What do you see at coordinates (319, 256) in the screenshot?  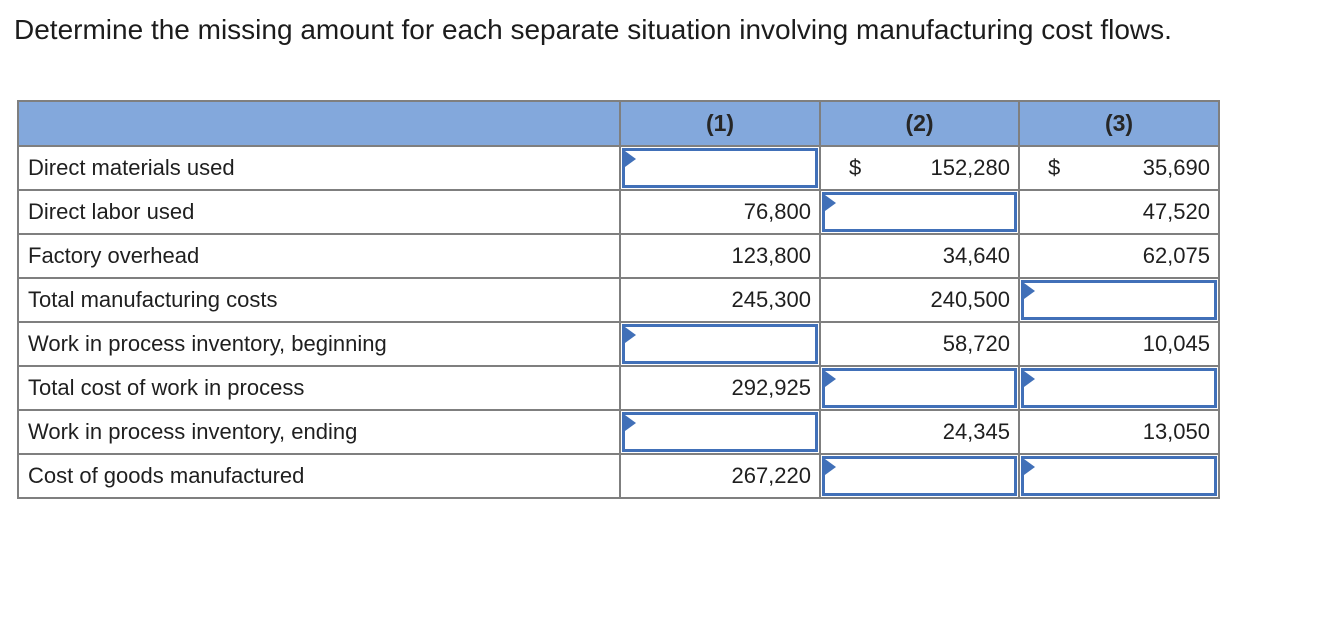 I see `row-label: Factory overhead` at bounding box center [319, 256].